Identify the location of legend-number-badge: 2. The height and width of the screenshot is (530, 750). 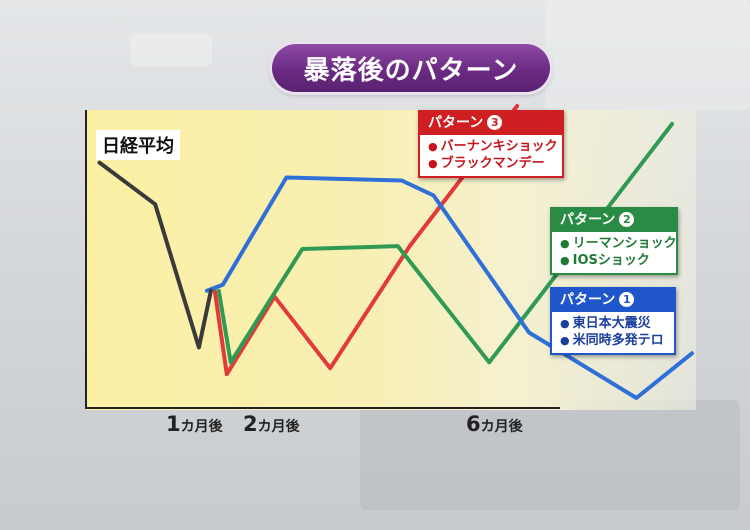
(627, 219).